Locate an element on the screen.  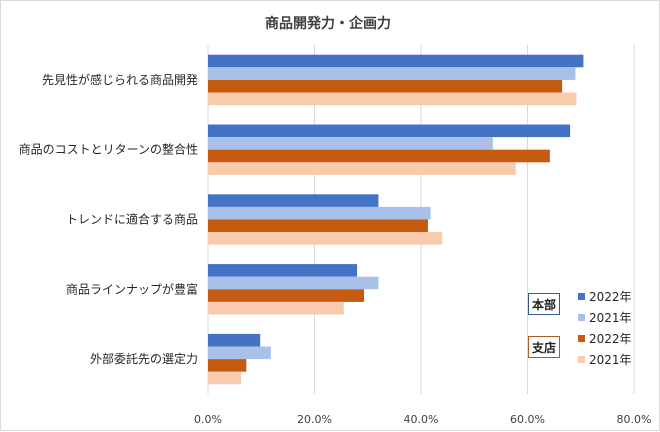
category-label: 先見性が感じられる商品開発 is located at coordinates (120, 79).